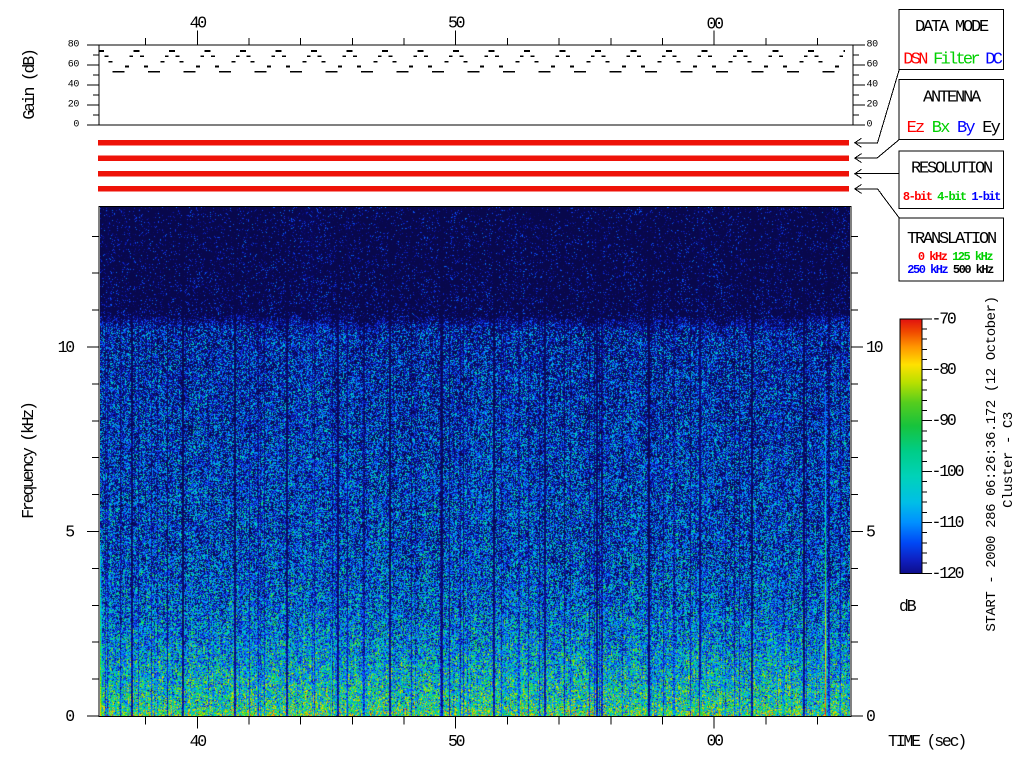 The image size is (1024, 768). I want to click on svg-text: -90, so click(944, 420).